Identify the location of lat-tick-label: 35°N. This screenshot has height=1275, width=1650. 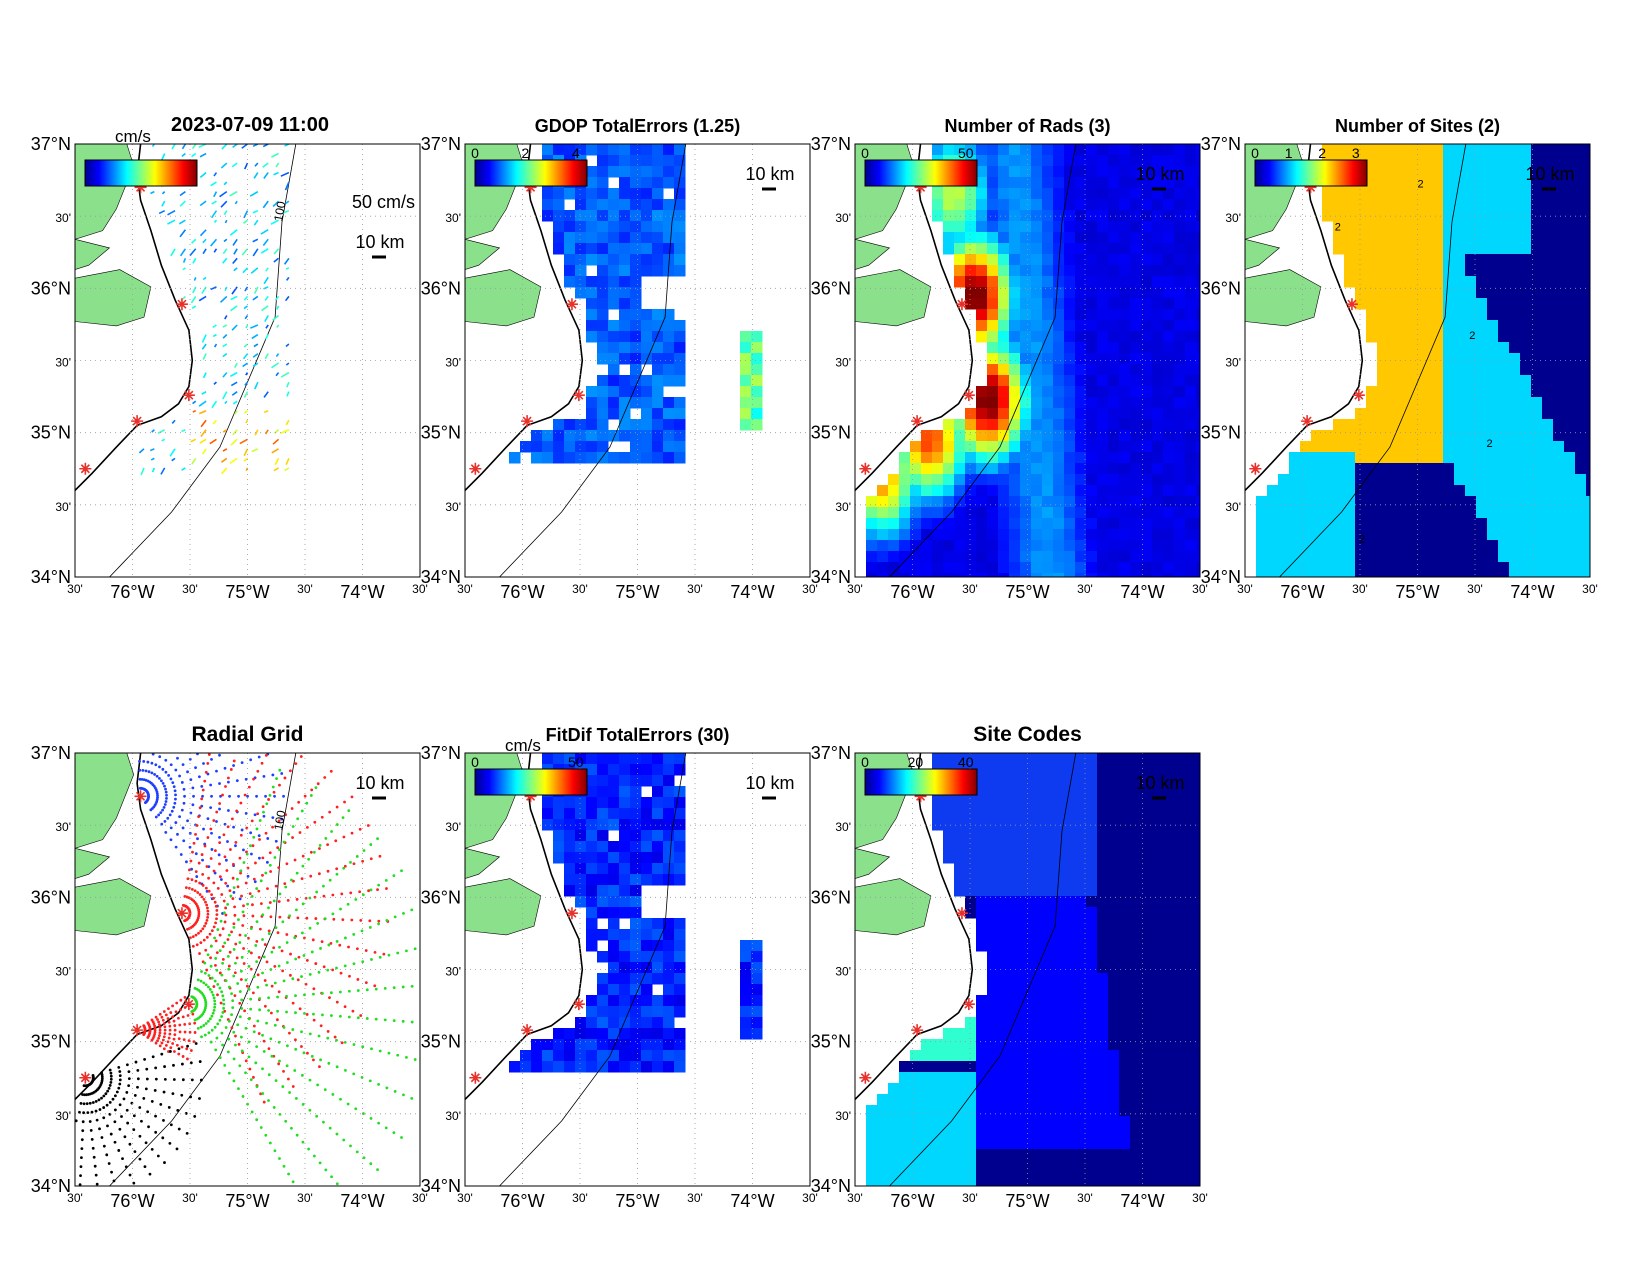
(1221, 433).